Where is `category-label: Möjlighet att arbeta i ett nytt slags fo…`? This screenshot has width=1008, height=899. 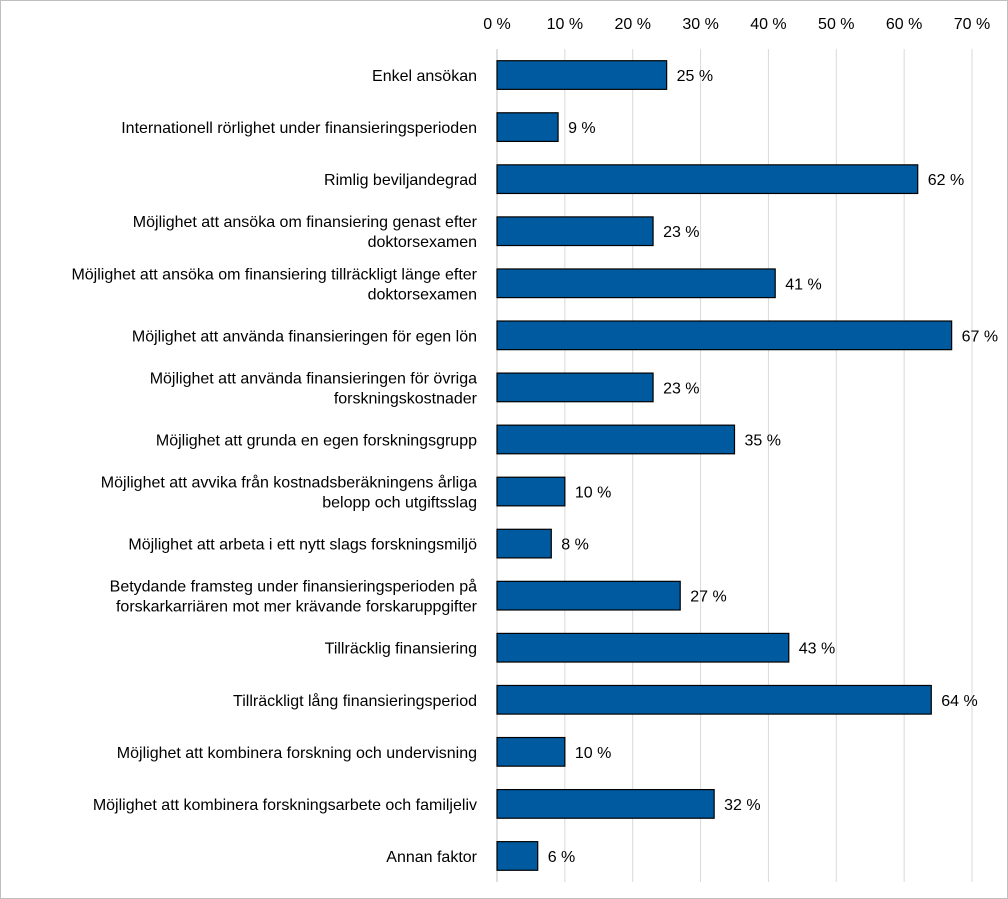
category-label: Möjlighet att arbeta i ett nytt slags fo… is located at coordinates (302, 545).